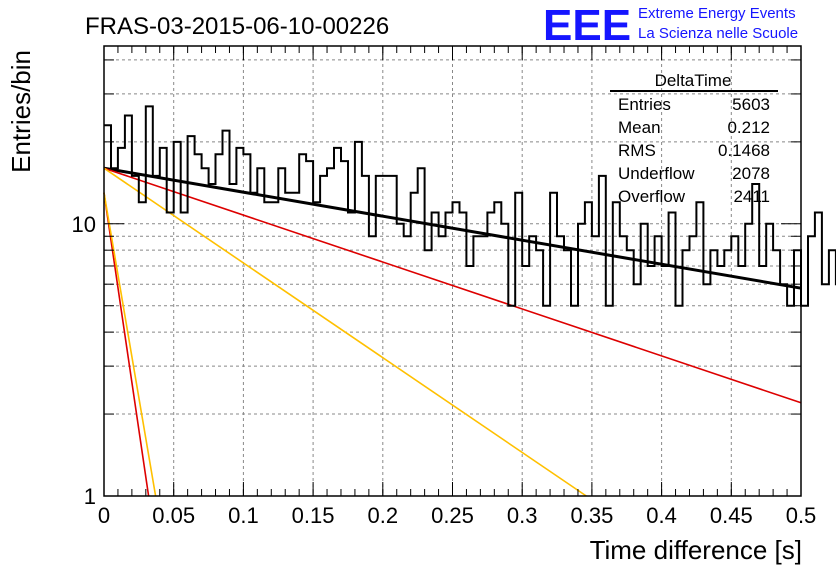 This screenshot has height=572, width=836. What do you see at coordinates (237, 26) in the screenshot?
I see `run-title: FRAS-03-2015-06-10-00226` at bounding box center [237, 26].